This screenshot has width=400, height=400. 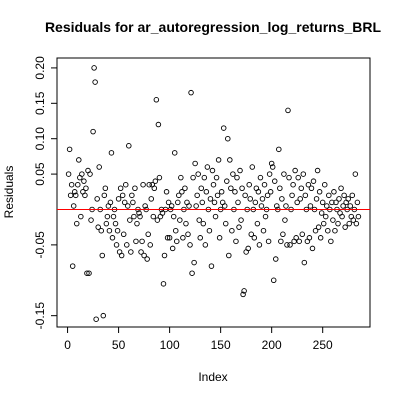 What do you see at coordinates (67, 345) in the screenshot?
I see `x-tick-label: 0` at bounding box center [67, 345].